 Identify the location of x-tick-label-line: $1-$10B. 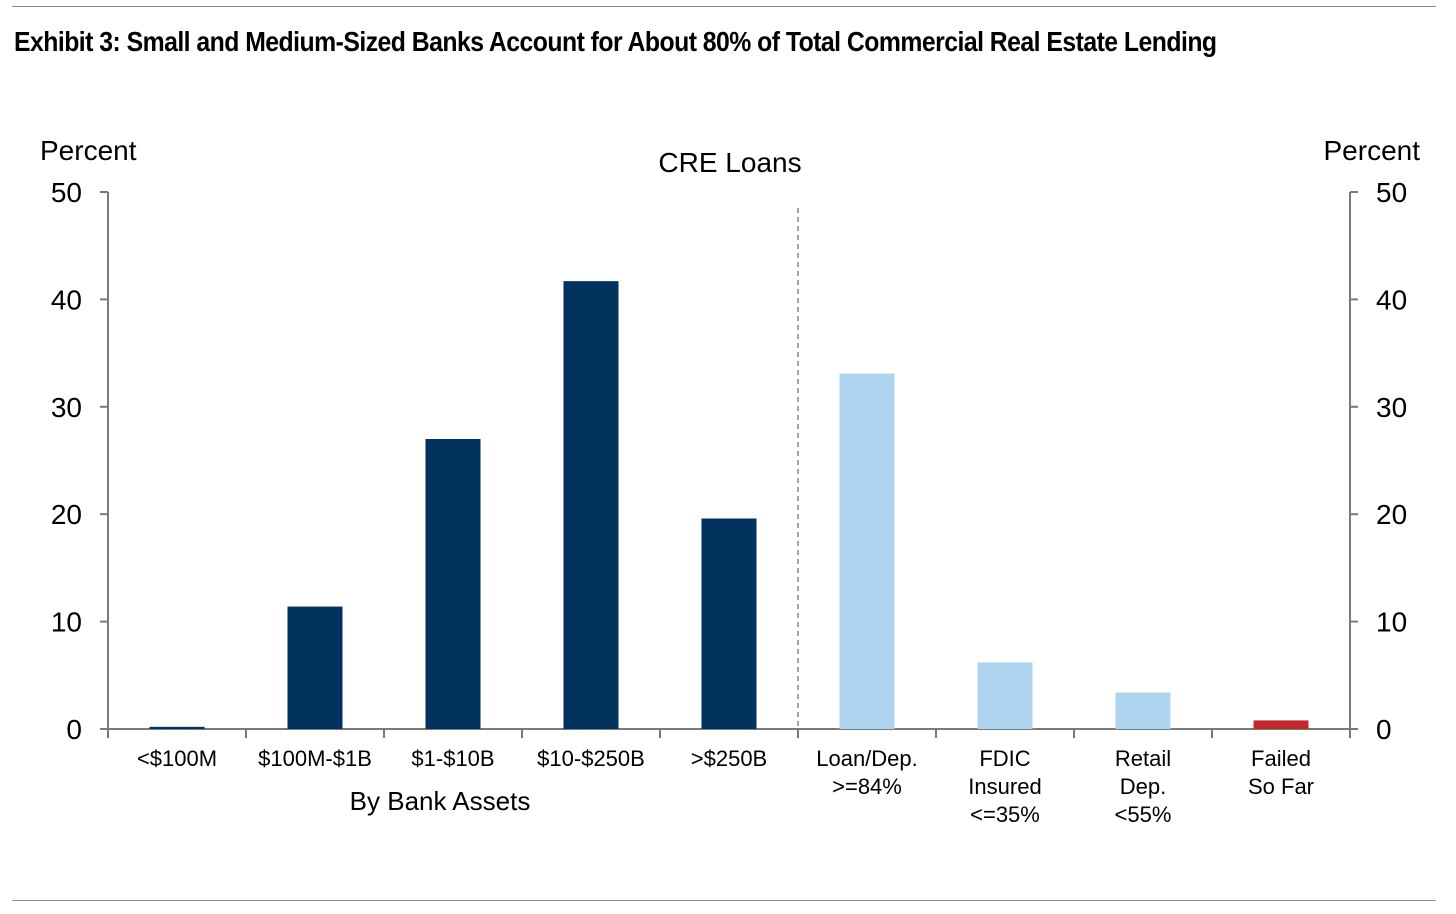
(452, 758).